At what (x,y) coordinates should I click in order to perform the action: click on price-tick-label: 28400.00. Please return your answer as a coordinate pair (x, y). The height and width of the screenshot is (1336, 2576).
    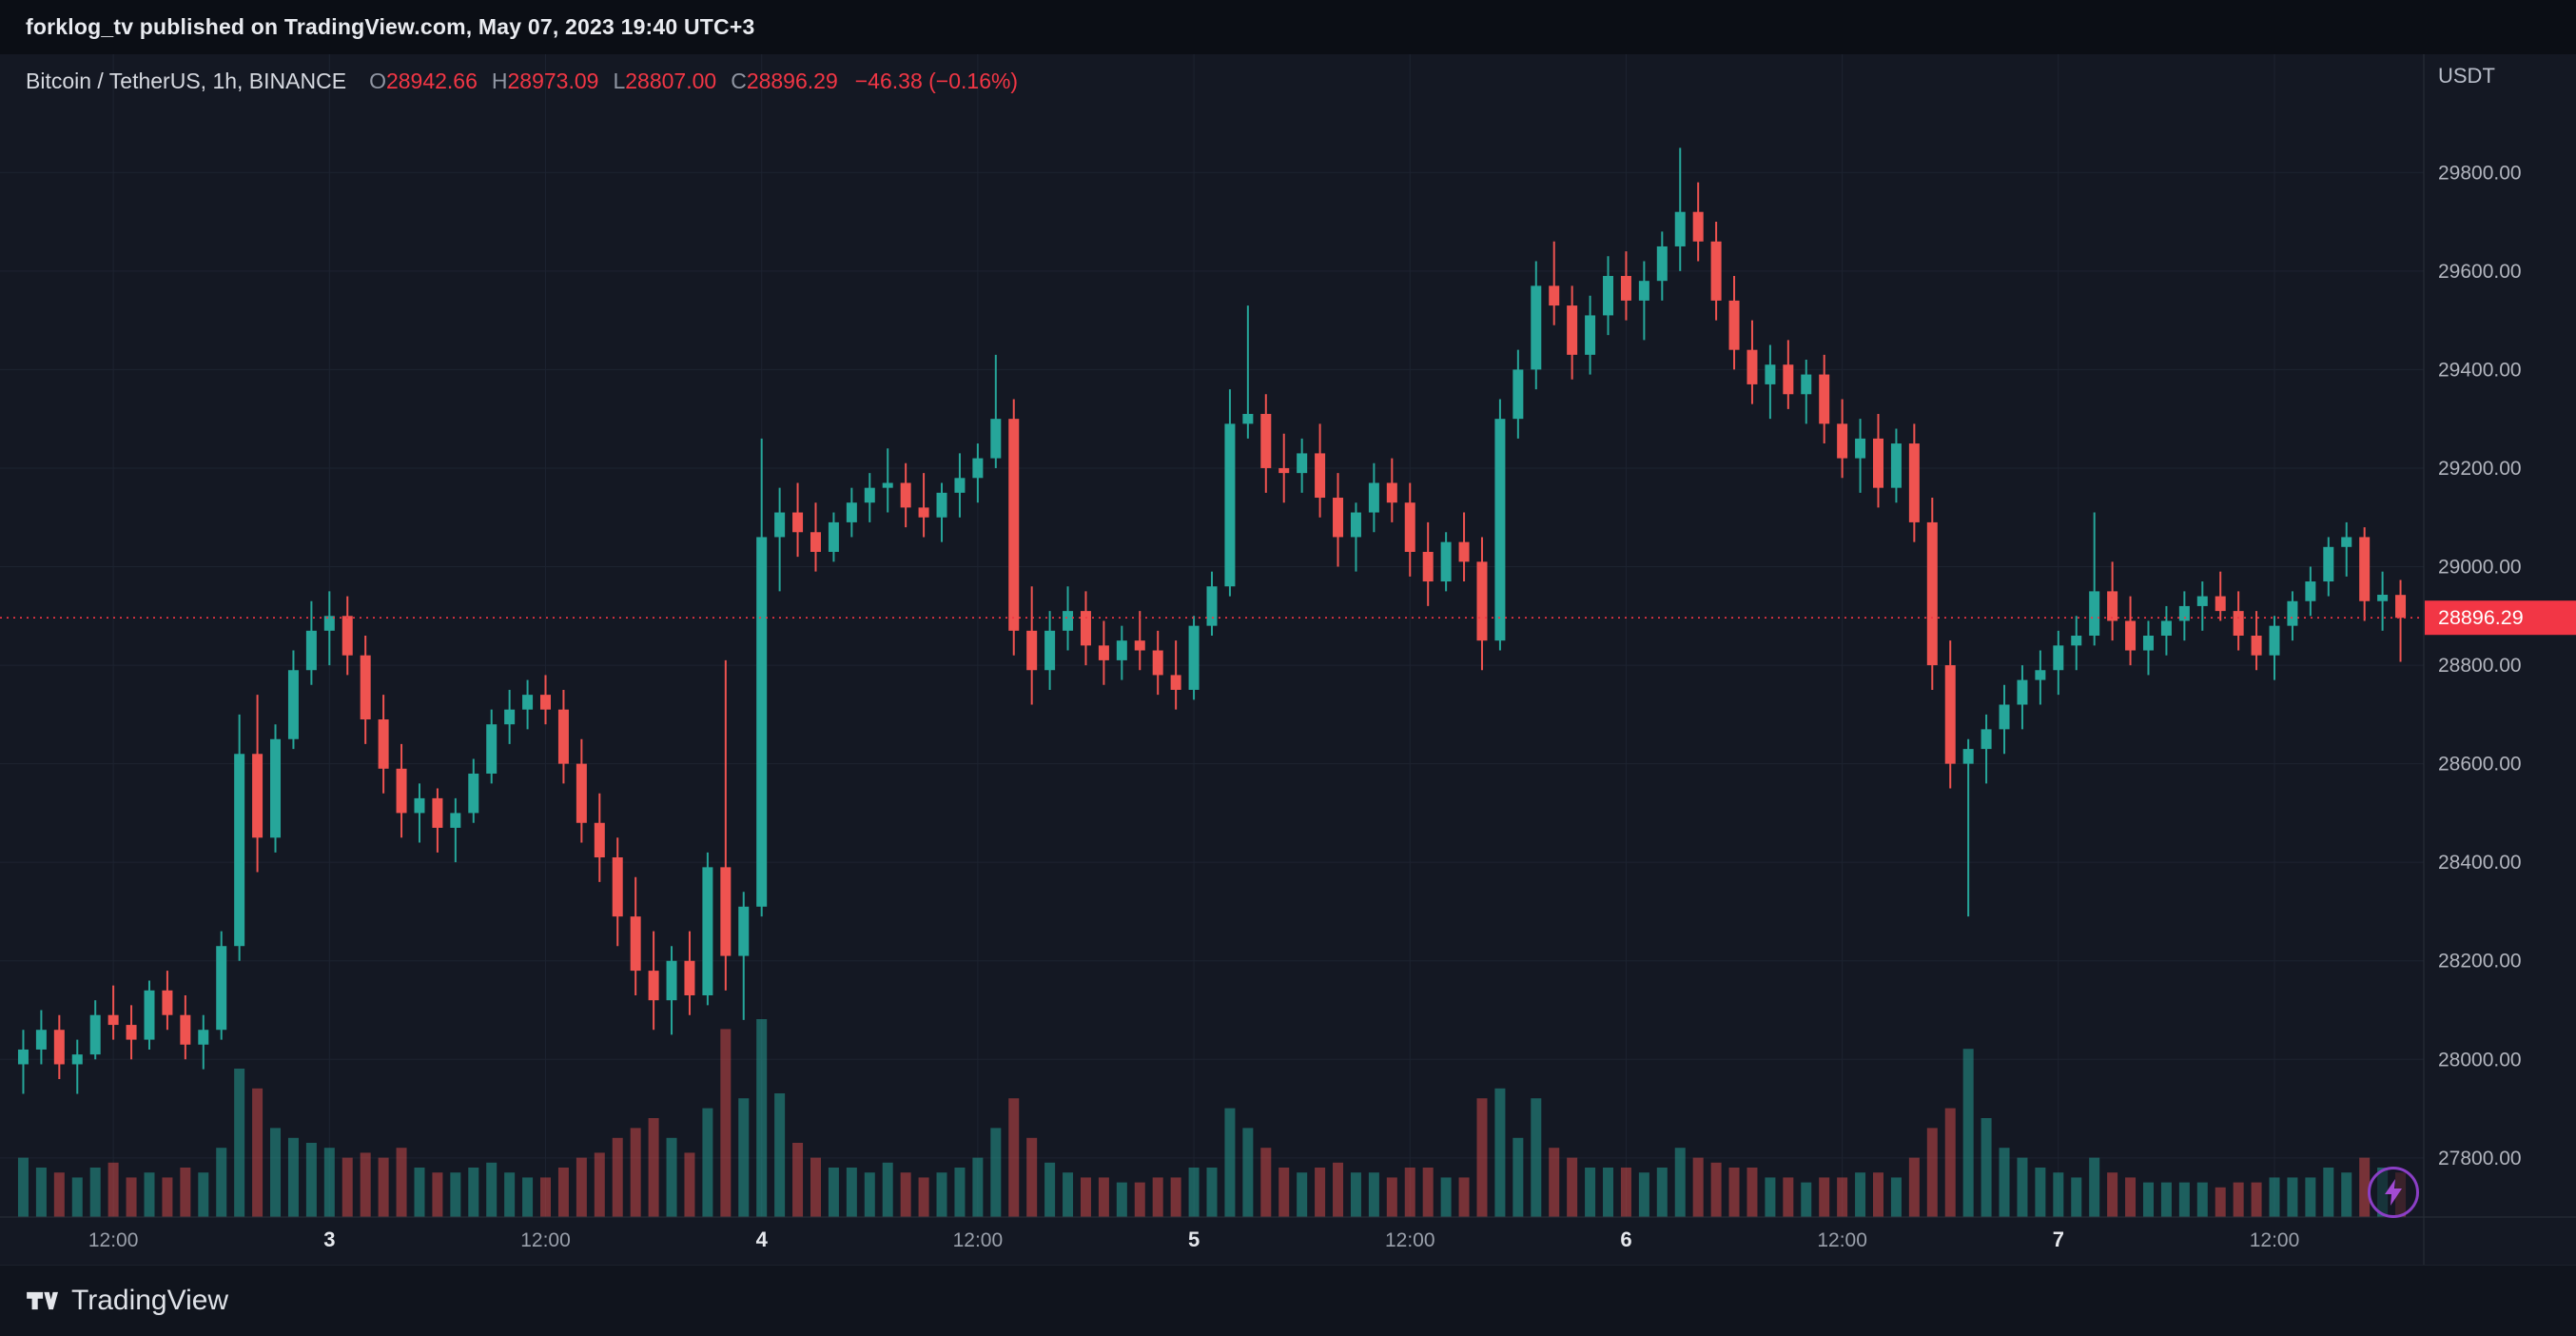
    Looking at the image, I should click on (2480, 863).